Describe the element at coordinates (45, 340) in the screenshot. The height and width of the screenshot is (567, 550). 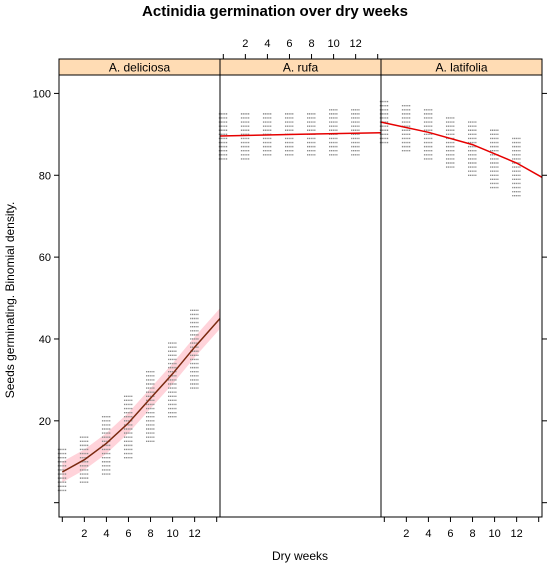
I see `y-tick-label: 40` at that location.